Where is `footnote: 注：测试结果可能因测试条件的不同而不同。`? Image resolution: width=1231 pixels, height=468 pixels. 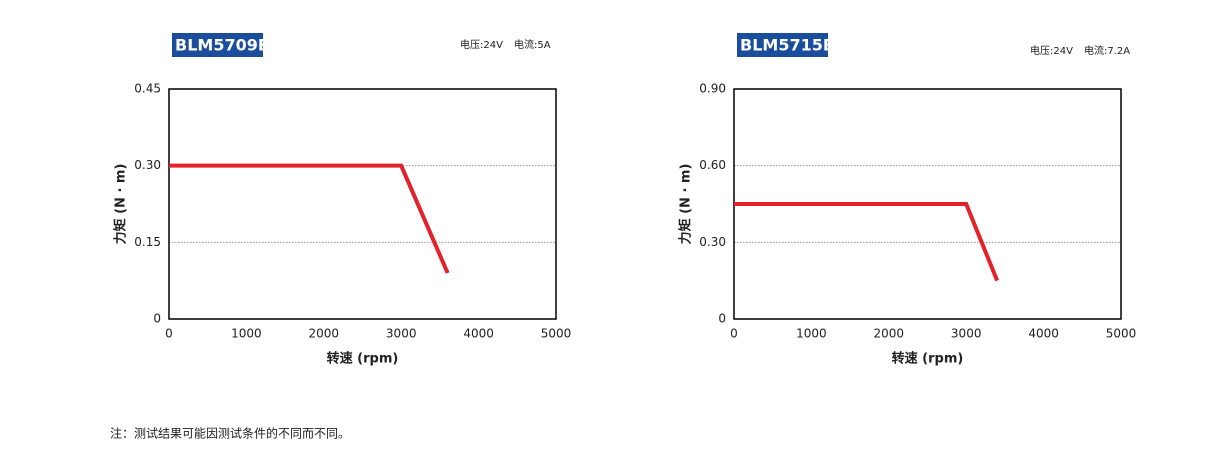 footnote: 注：测试结果可能因测试条件的不同而不同。 is located at coordinates (230, 433).